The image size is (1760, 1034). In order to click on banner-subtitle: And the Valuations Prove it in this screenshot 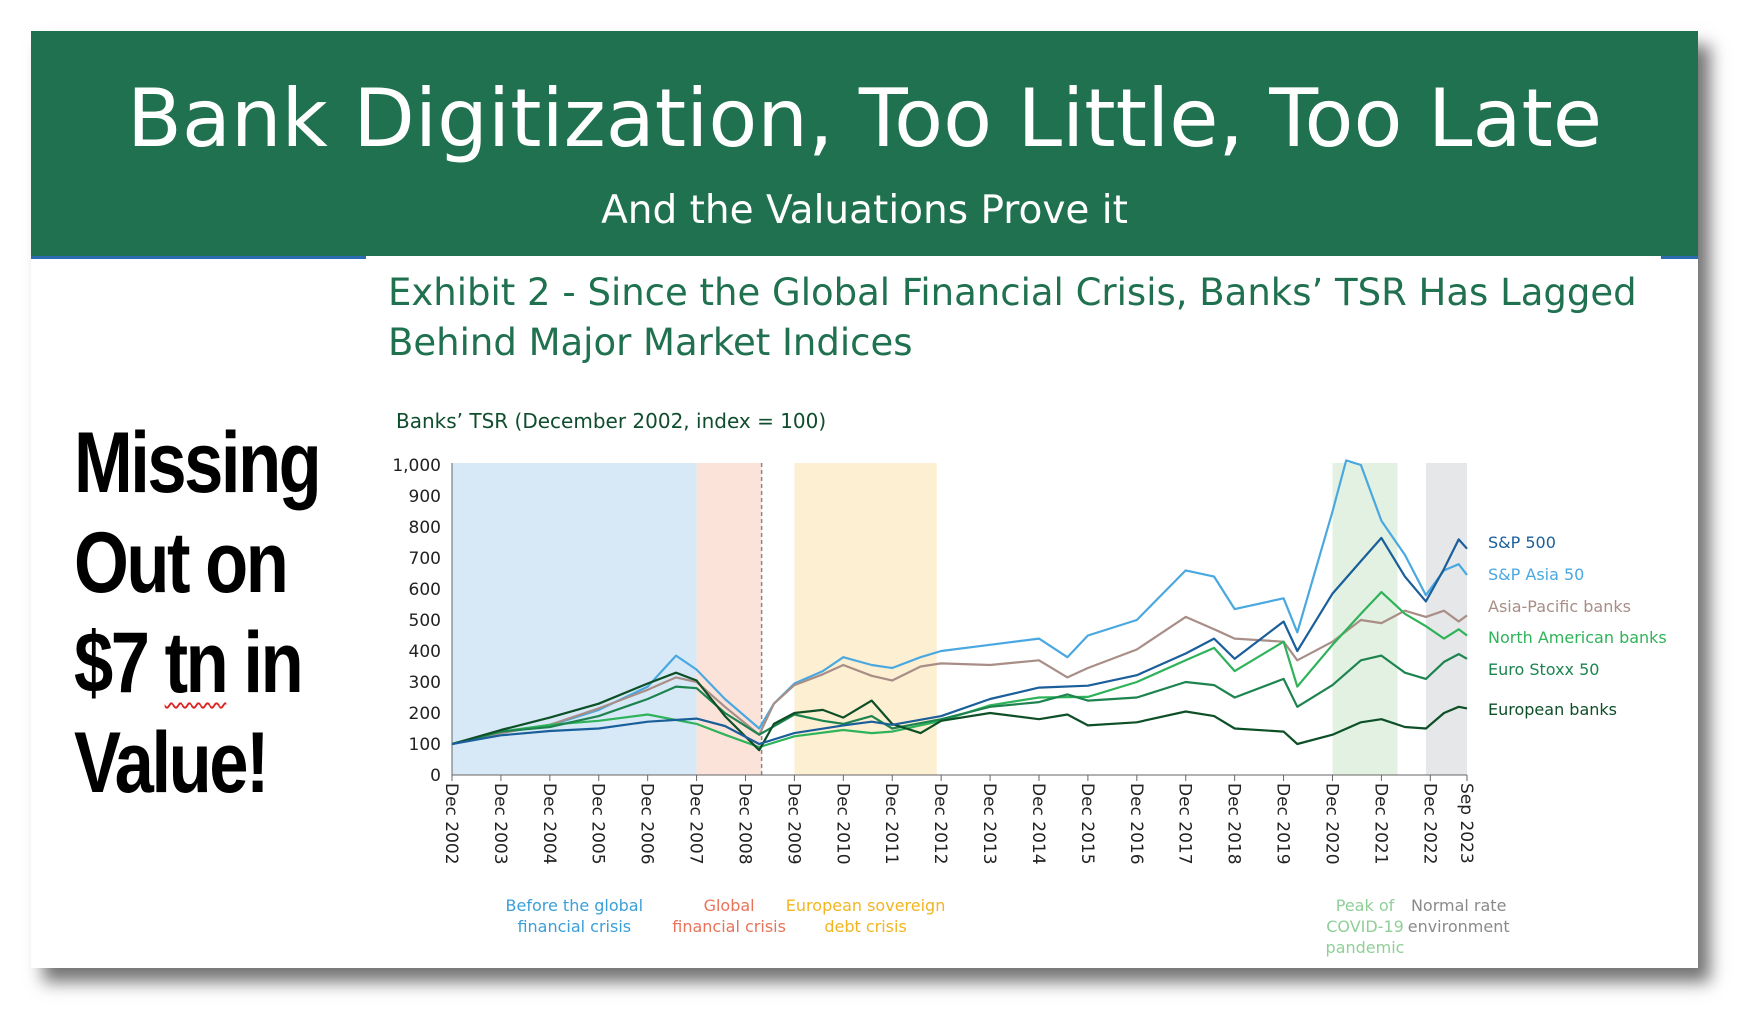, I will do `click(864, 210)`.